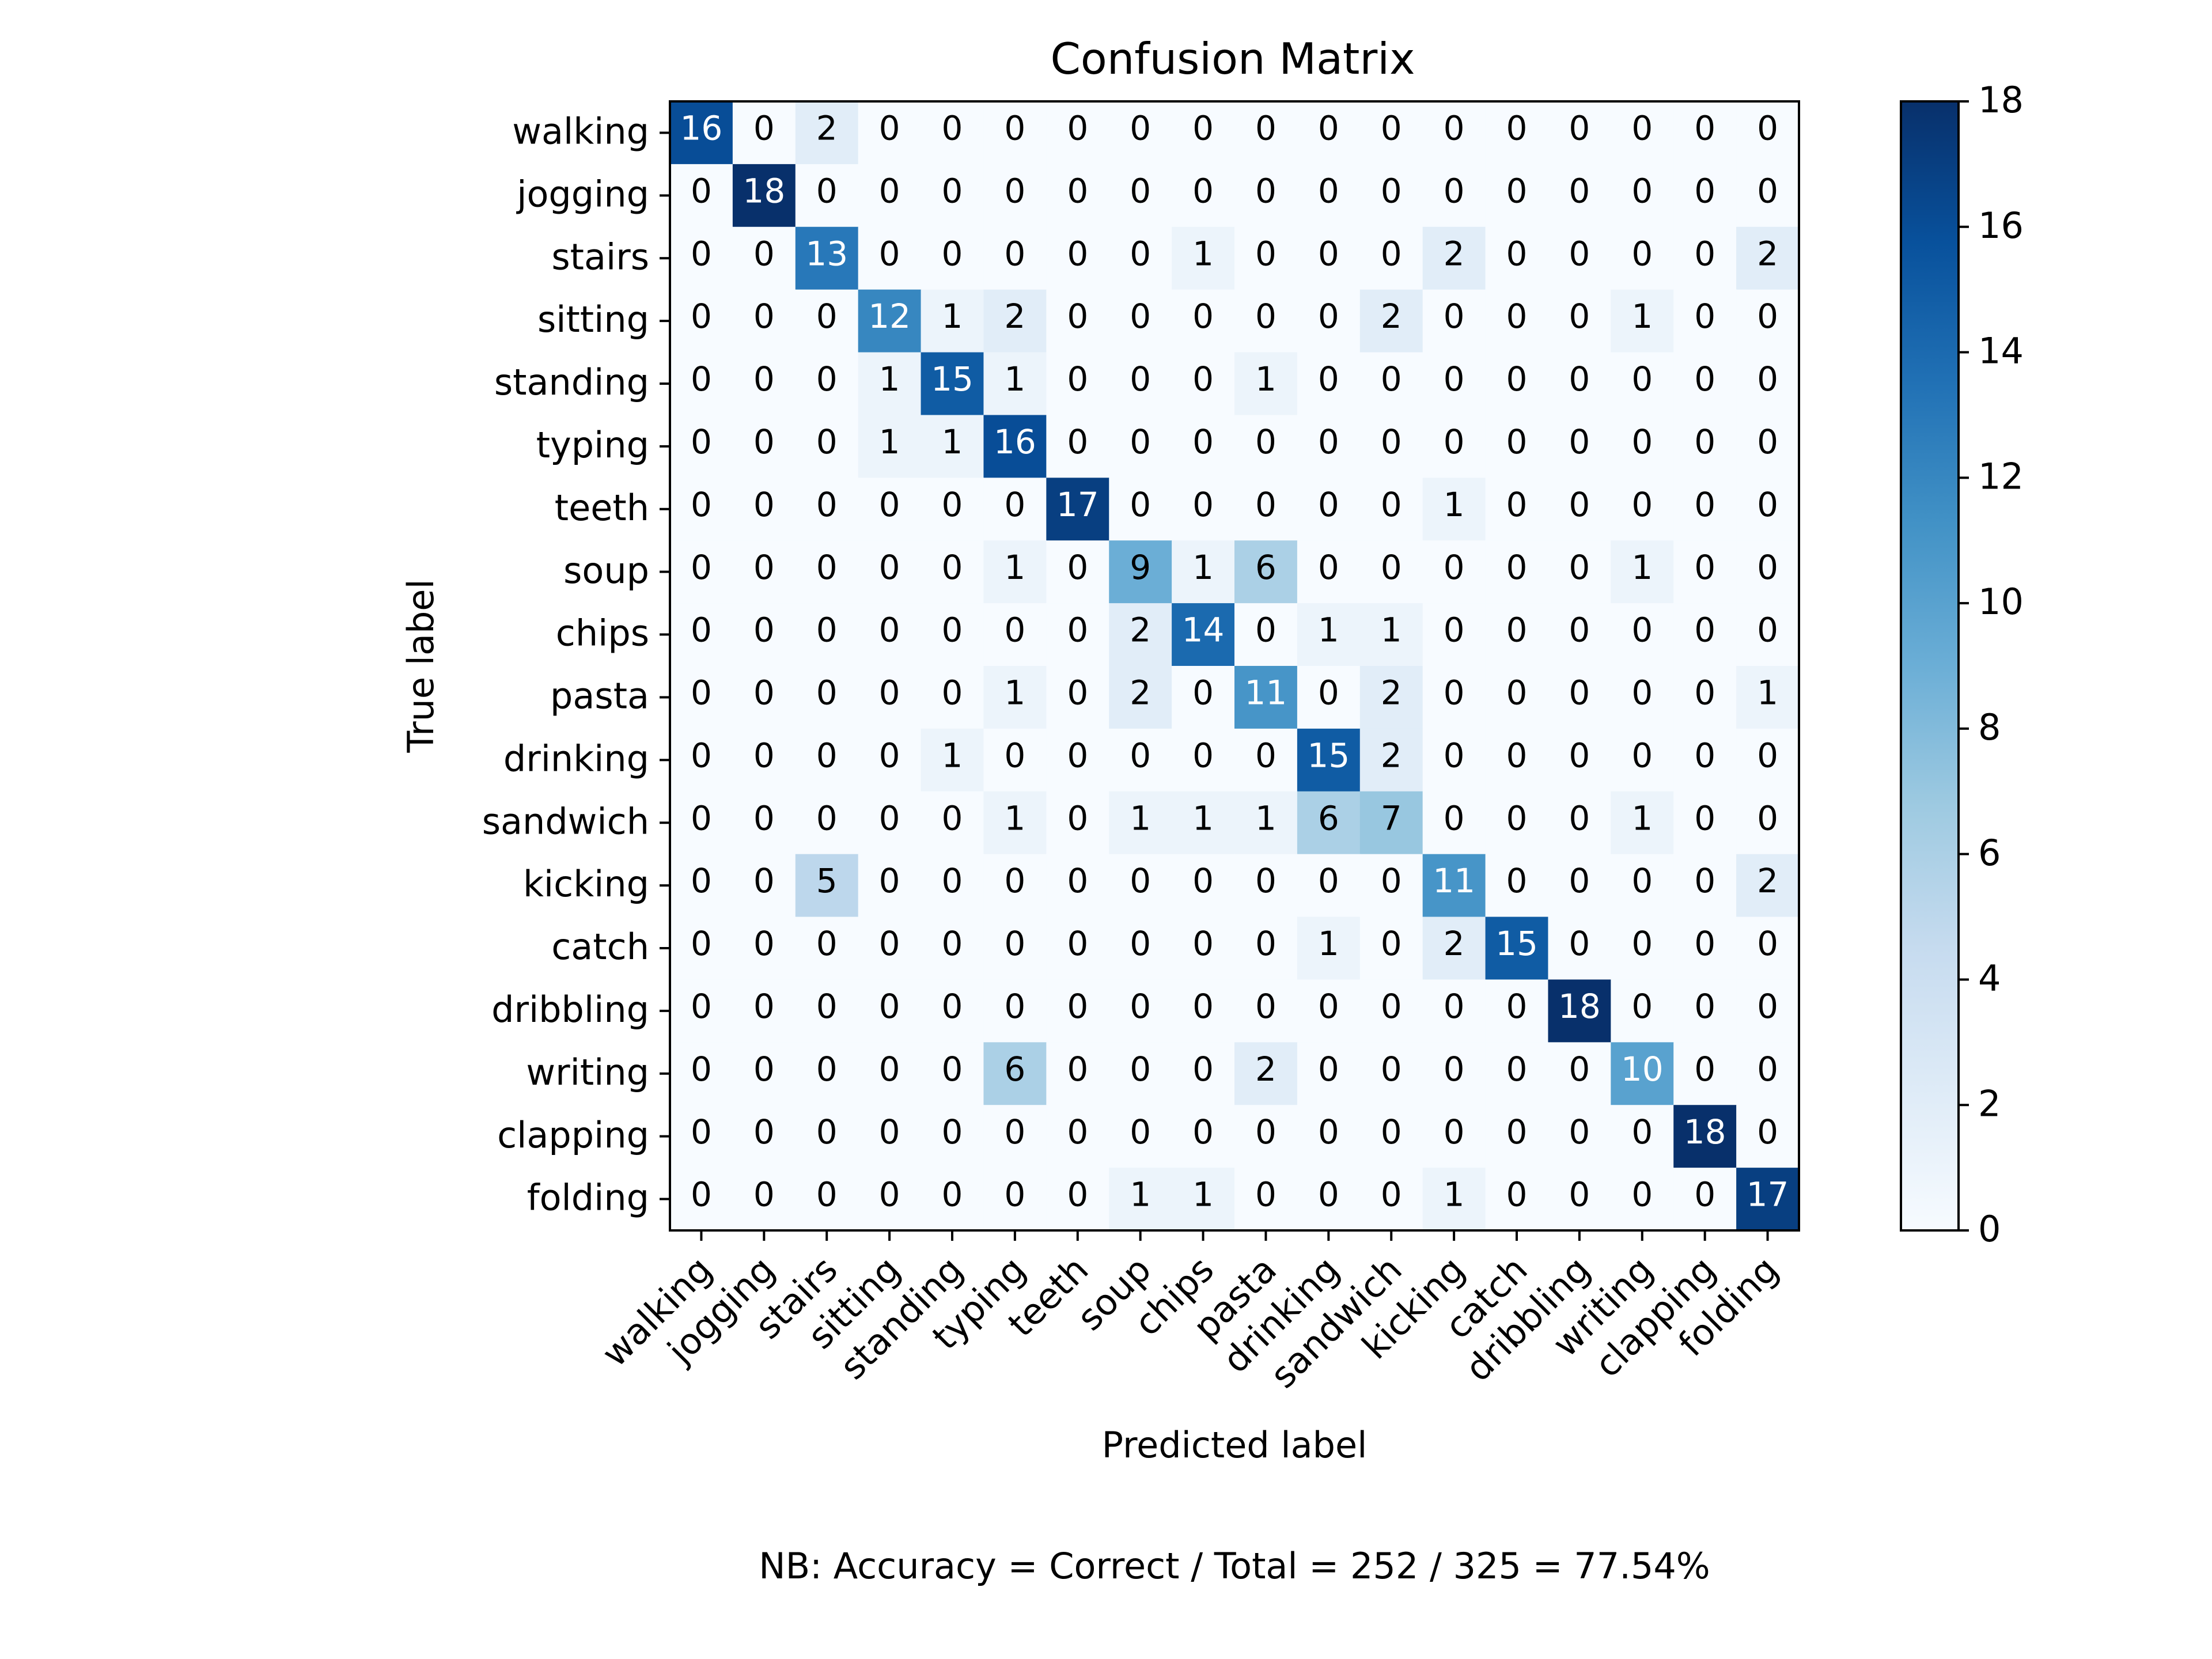 The height and width of the screenshot is (1659, 2212). Describe the element at coordinates (701, 128) in the screenshot. I see `heatmap-cell-value: 16` at that location.